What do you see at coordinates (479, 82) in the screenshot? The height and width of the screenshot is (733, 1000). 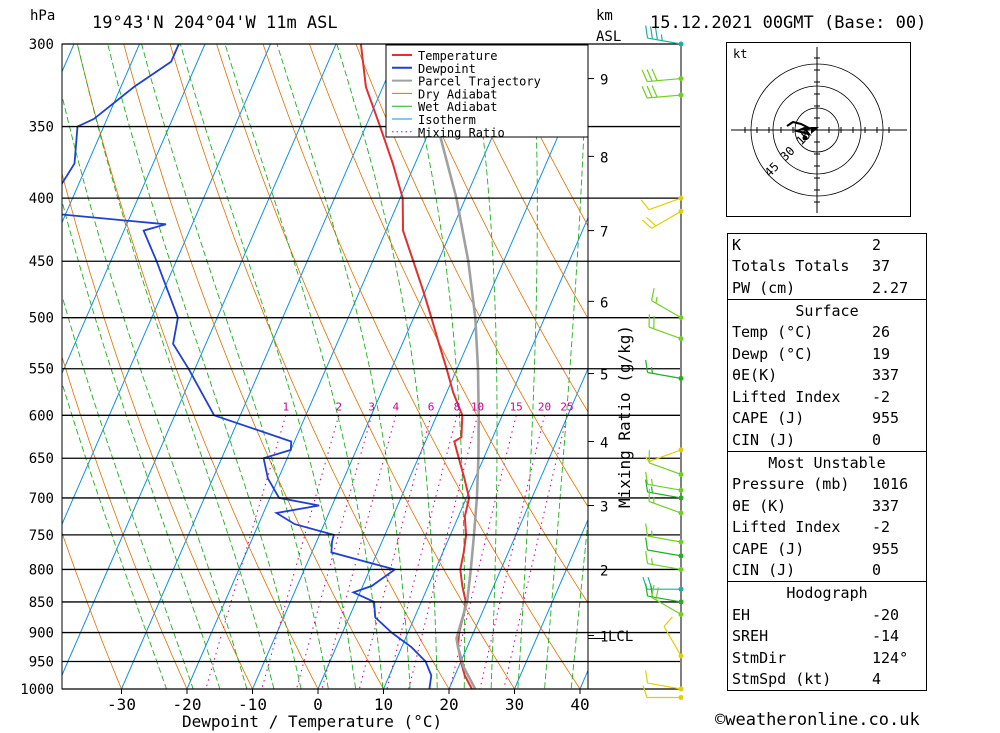 I see `legend-entry: Parcel Trajectory` at bounding box center [479, 82].